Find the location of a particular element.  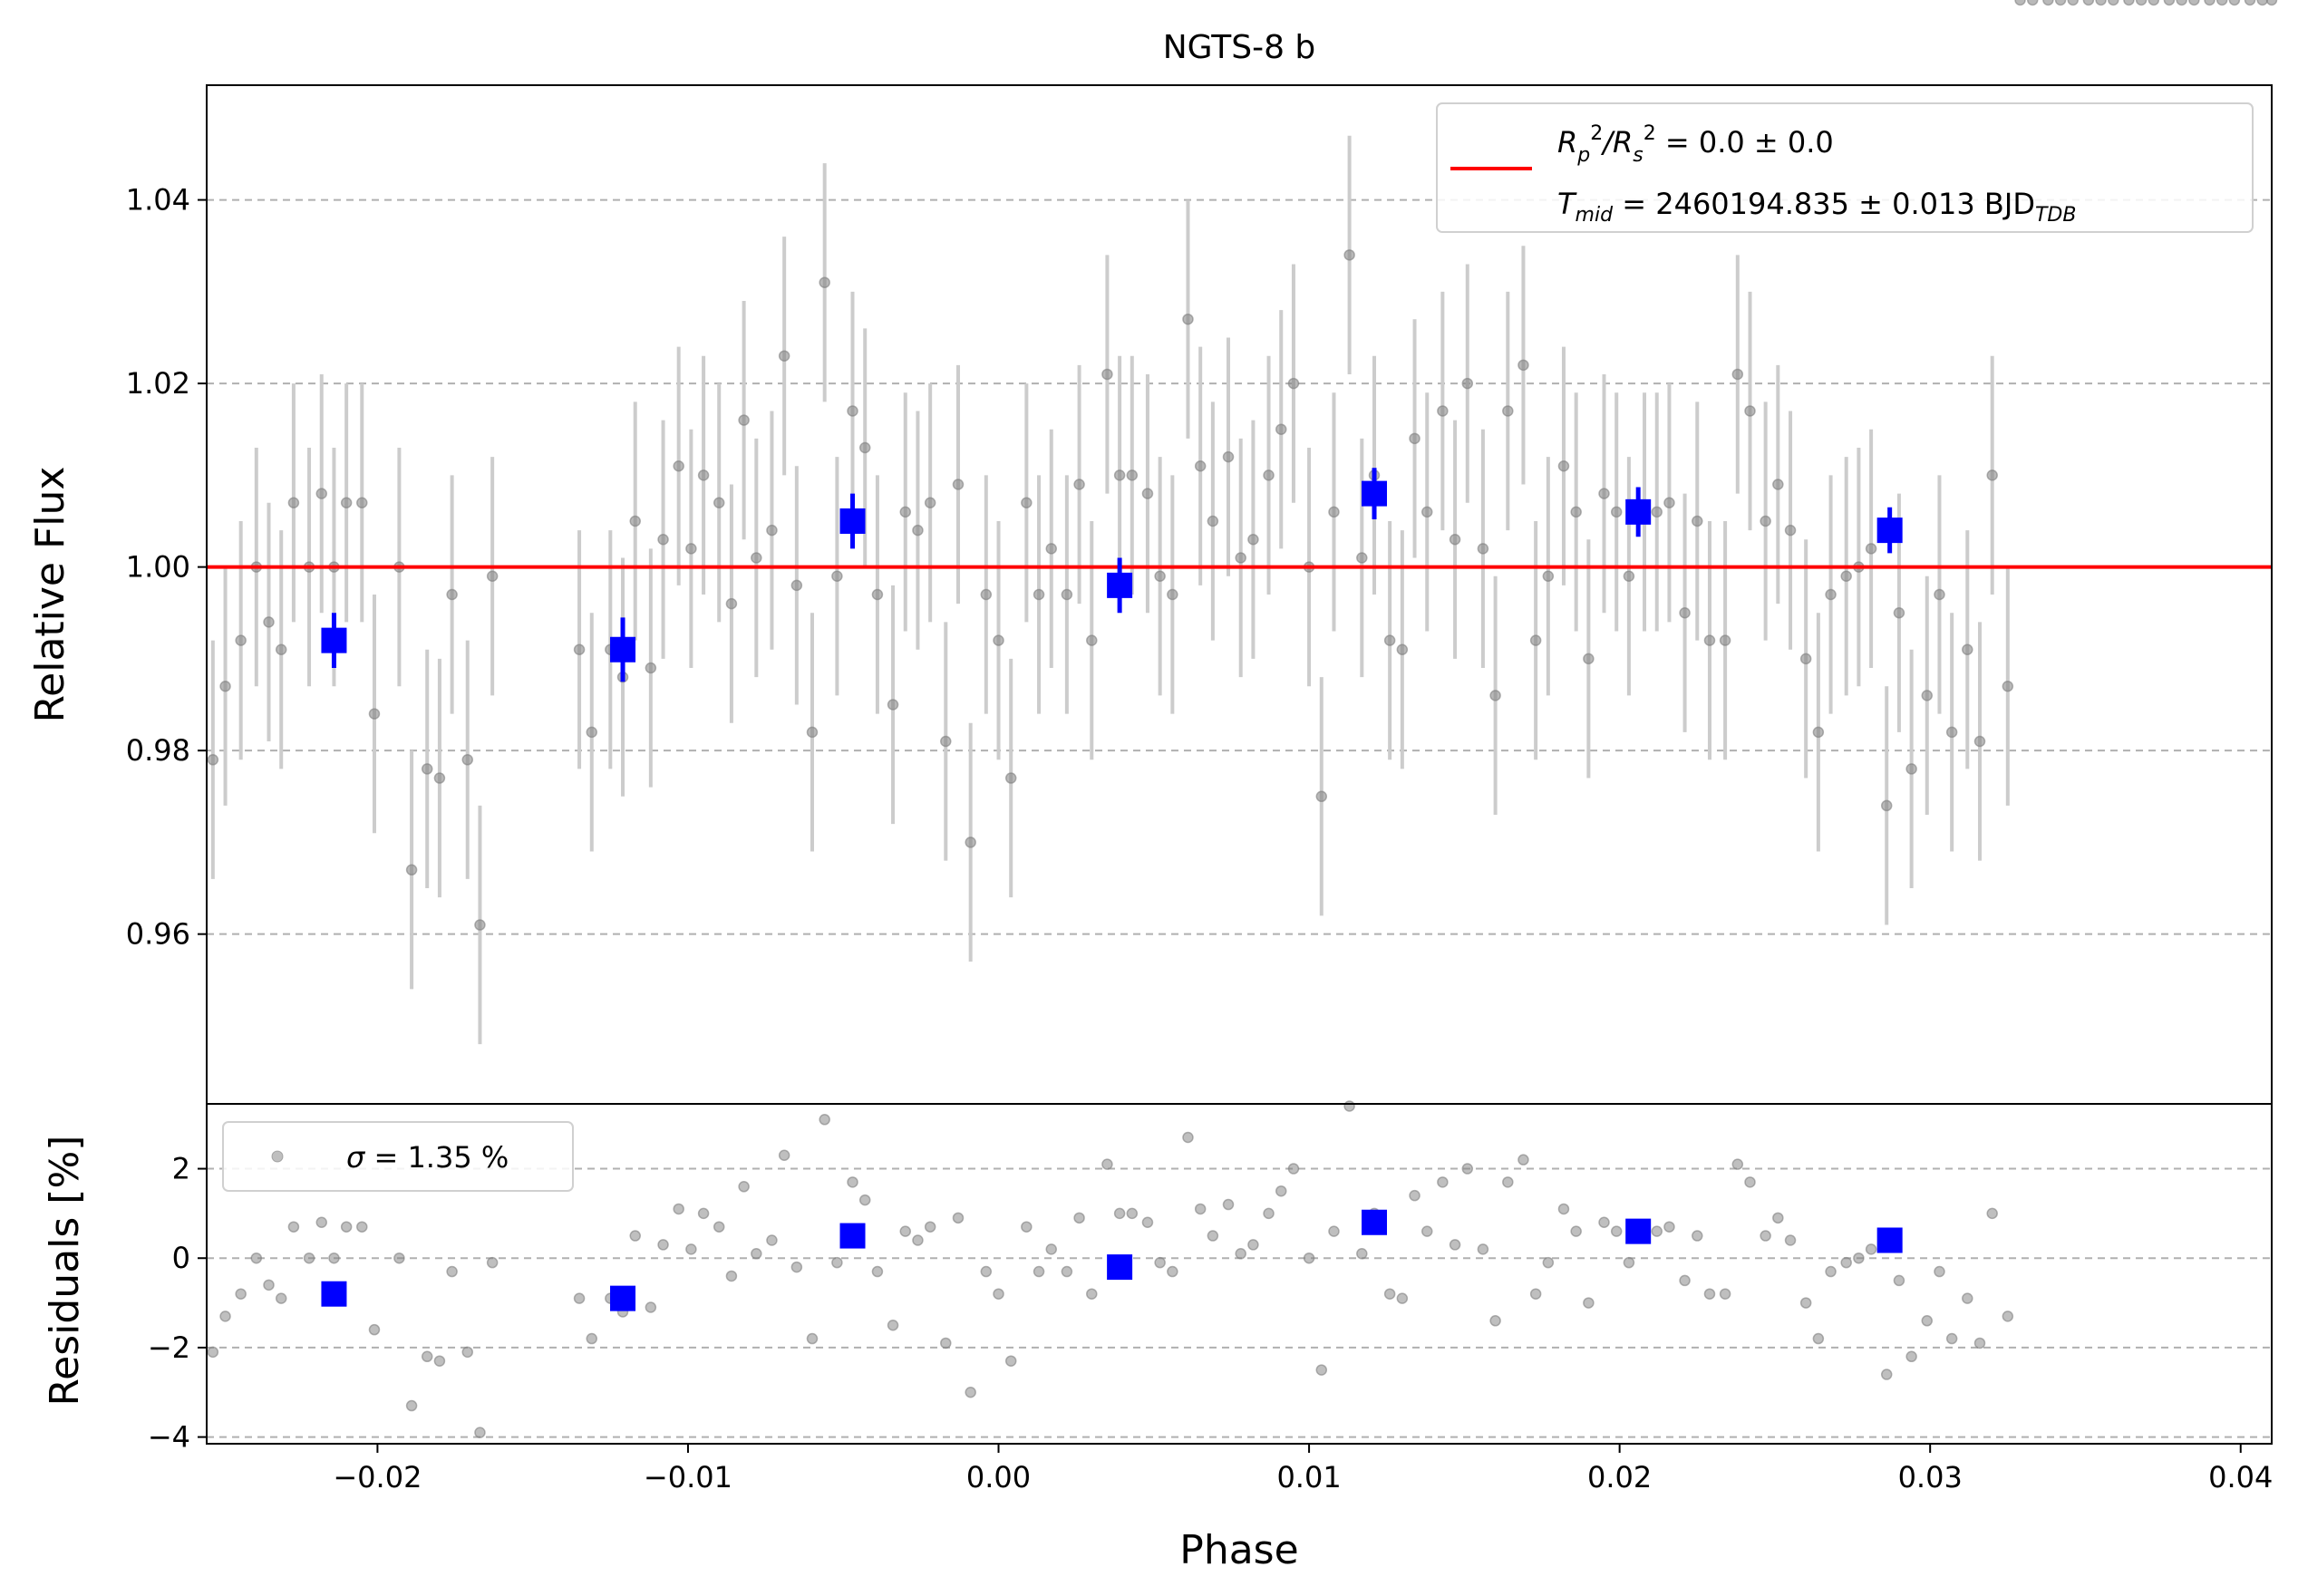

resid-xtick-label: −0.02 is located at coordinates (377, 1477).